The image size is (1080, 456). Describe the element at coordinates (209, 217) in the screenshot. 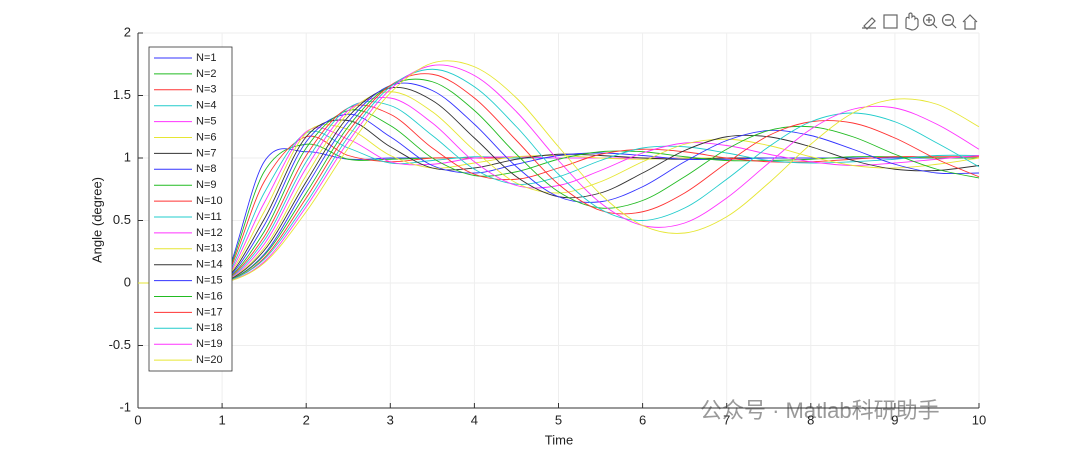

I see `legend-label: N=11` at that location.